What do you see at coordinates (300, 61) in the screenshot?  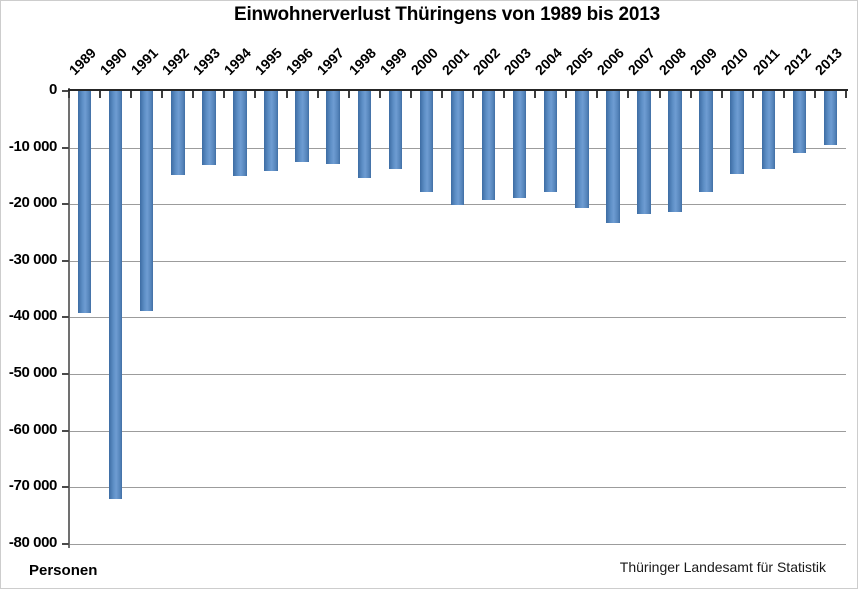 I see `x-axis-label-1996: 1996` at bounding box center [300, 61].